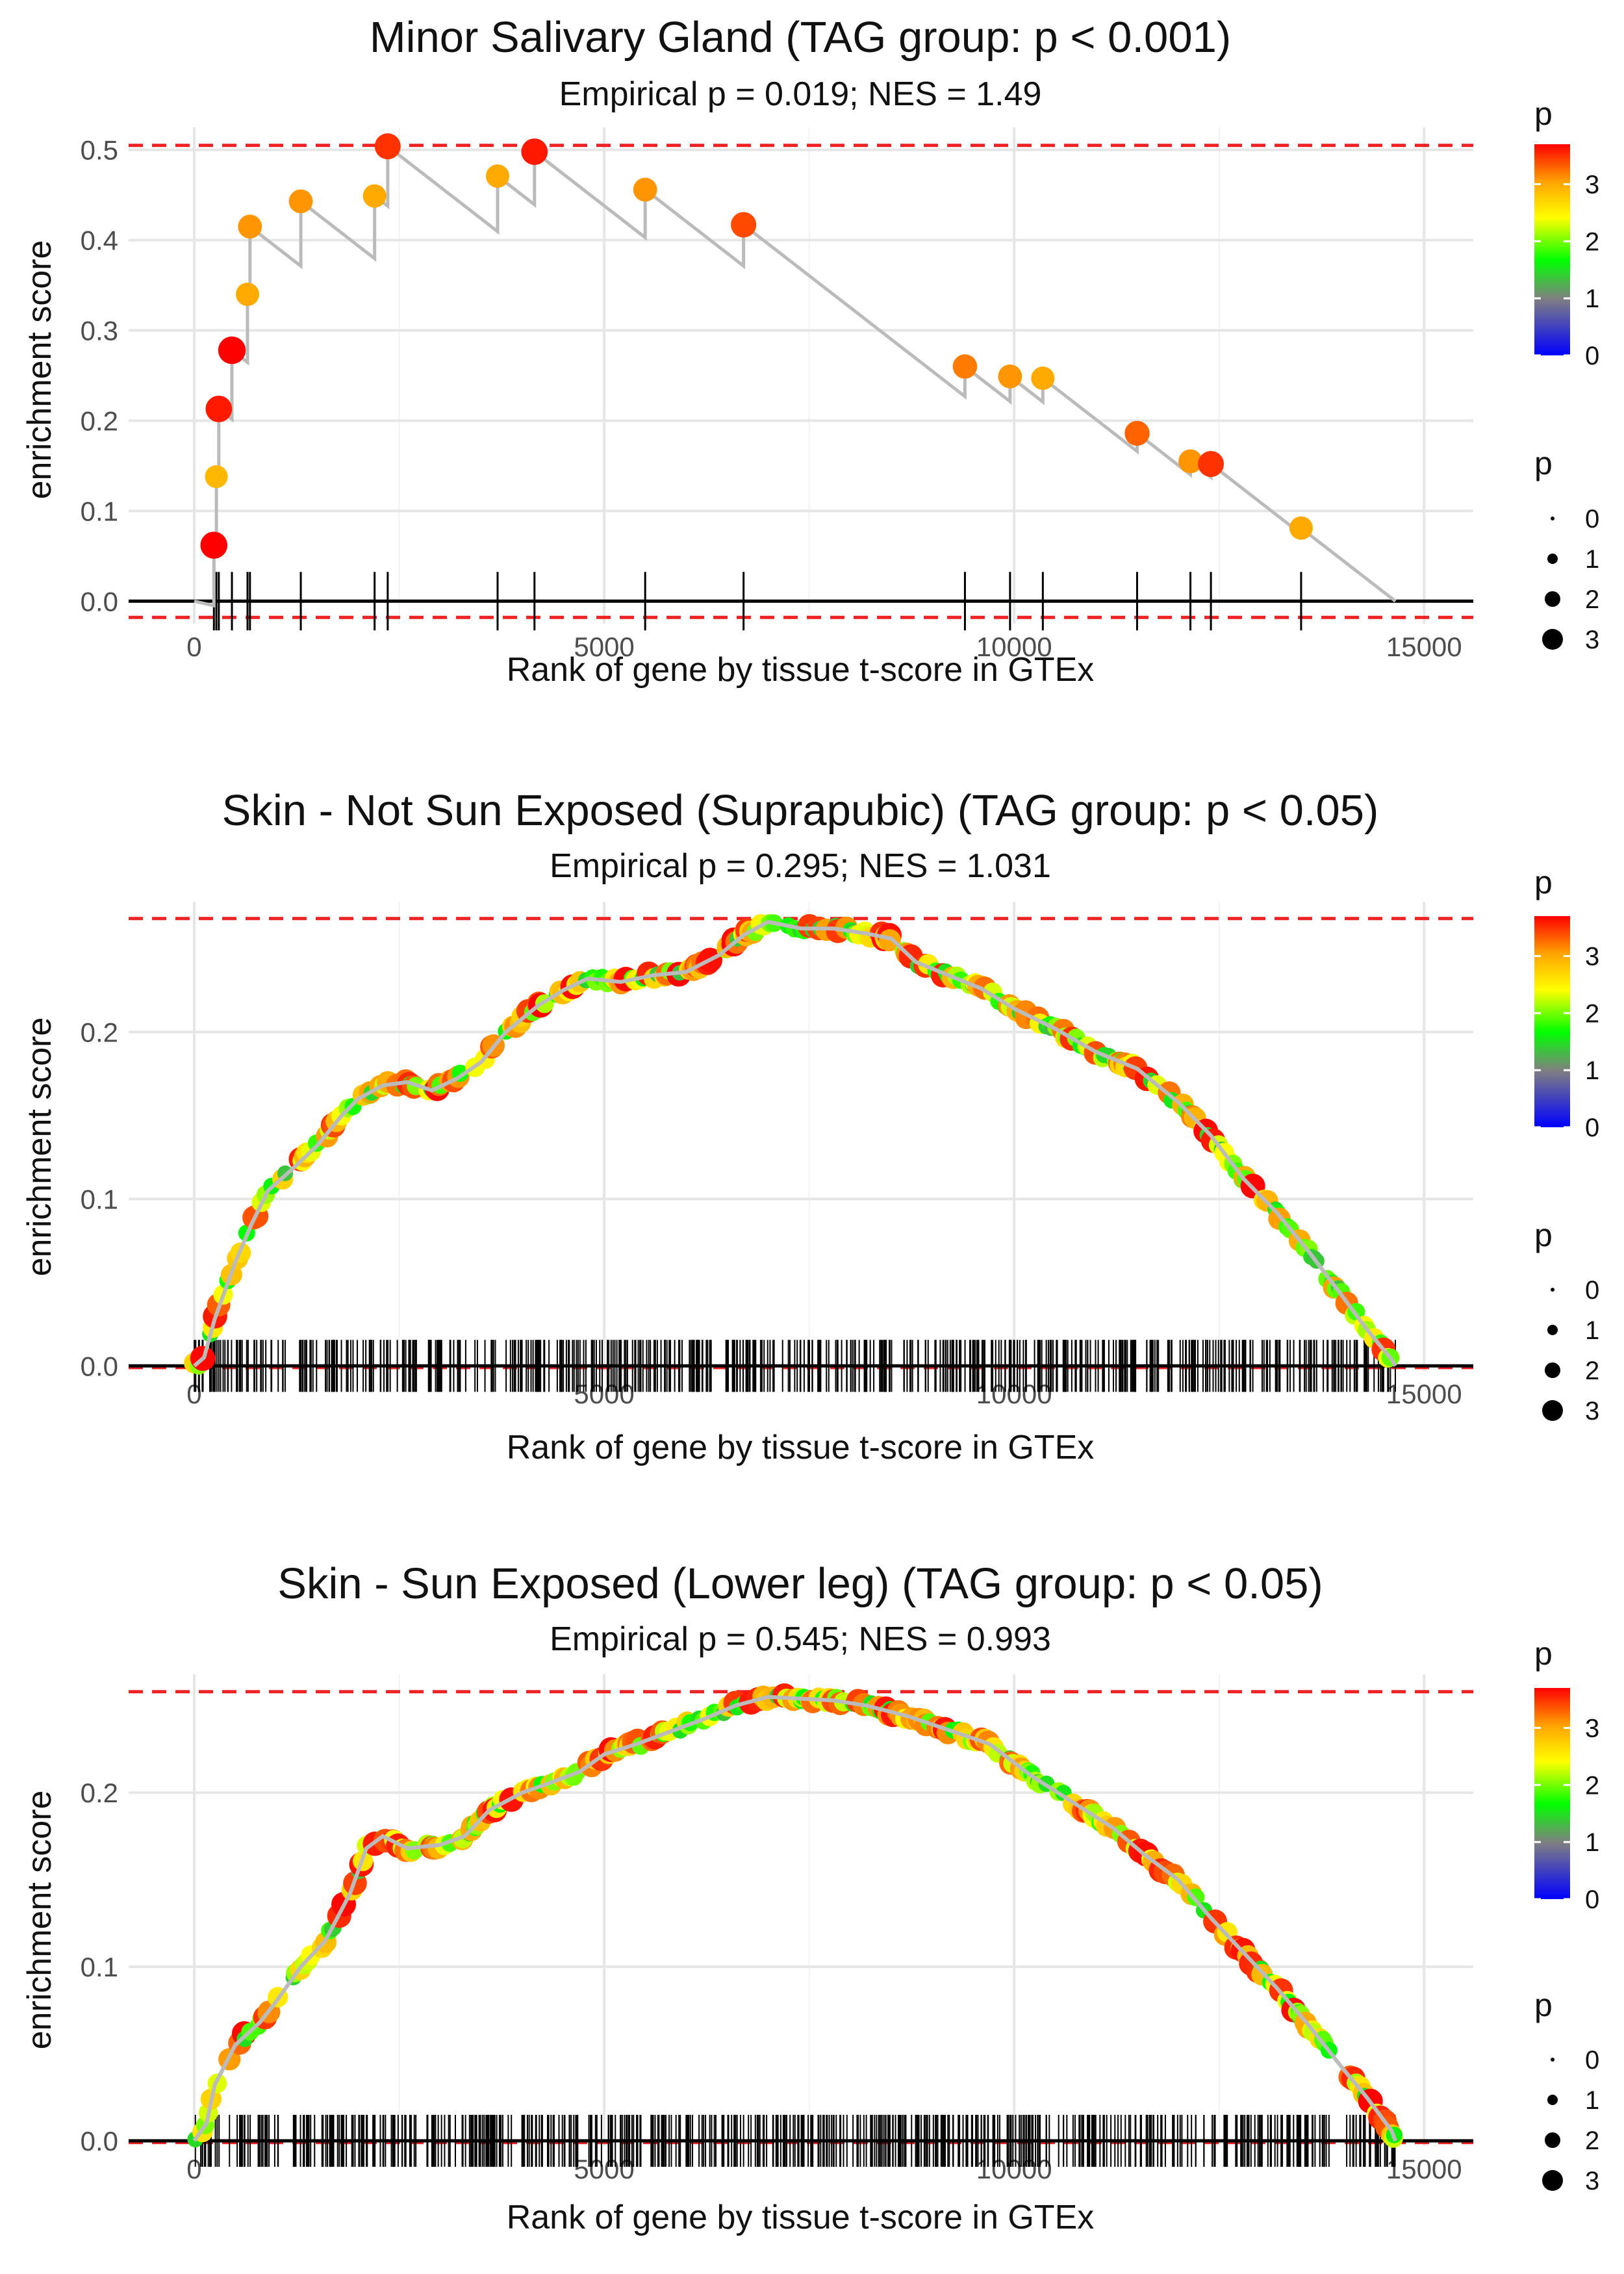 The width and height of the screenshot is (1624, 2274). I want to click on panel-1-subtitle: Empirical p = 0.019; NES = 1.49, so click(800, 94).